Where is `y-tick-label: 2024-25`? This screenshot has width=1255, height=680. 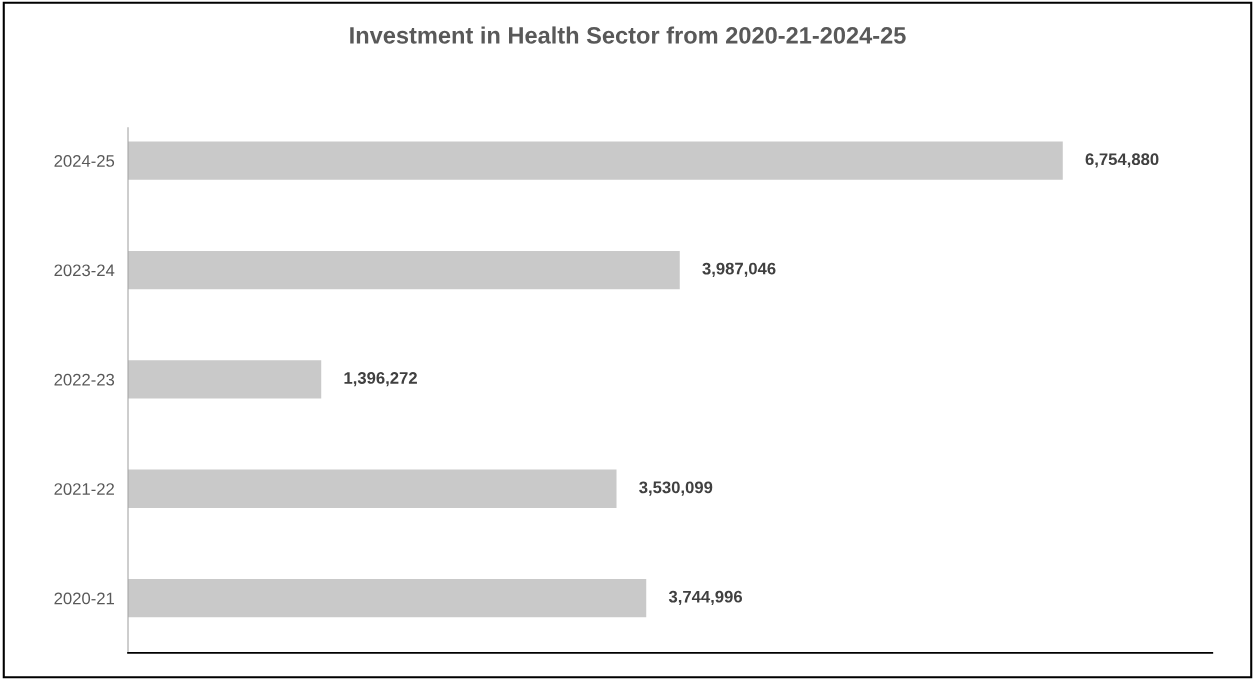
y-tick-label: 2024-25 is located at coordinates (84, 161).